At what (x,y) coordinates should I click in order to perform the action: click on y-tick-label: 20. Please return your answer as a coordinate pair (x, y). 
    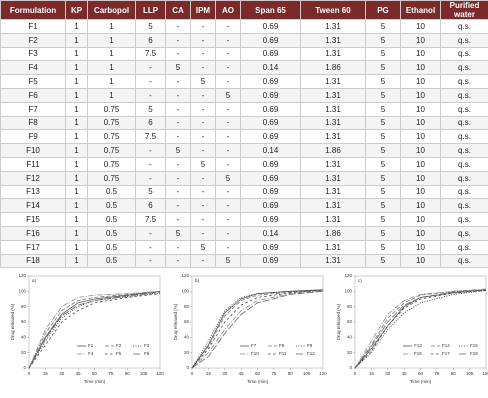
    Looking at the image, I should click on (24, 352).